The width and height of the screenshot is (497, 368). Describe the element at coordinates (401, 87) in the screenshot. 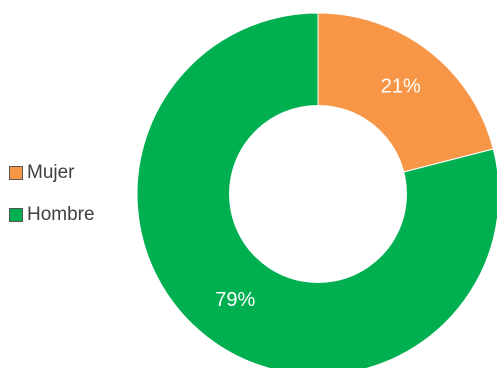

I see `data-label-mujer: 21%` at that location.